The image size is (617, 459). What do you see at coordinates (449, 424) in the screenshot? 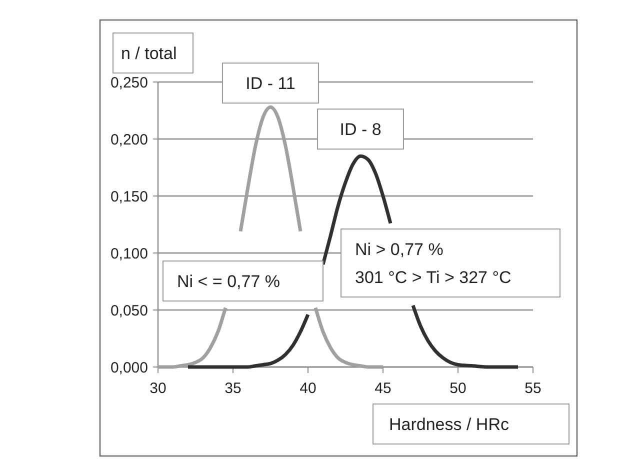
I see `x-axis-title: Hardness / HRc` at bounding box center [449, 424].